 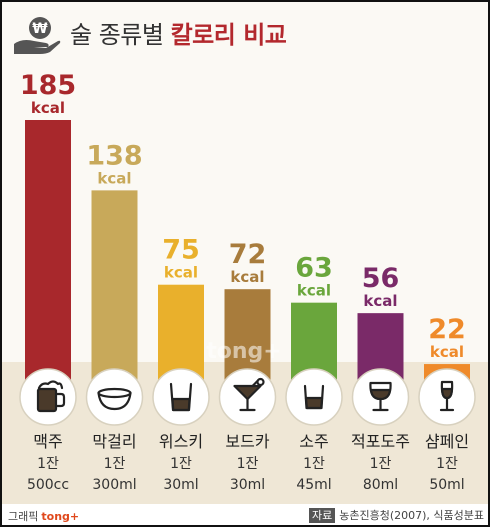 What do you see at coordinates (114, 441) in the screenshot?
I see `category-label-2: 막걸리` at bounding box center [114, 441].